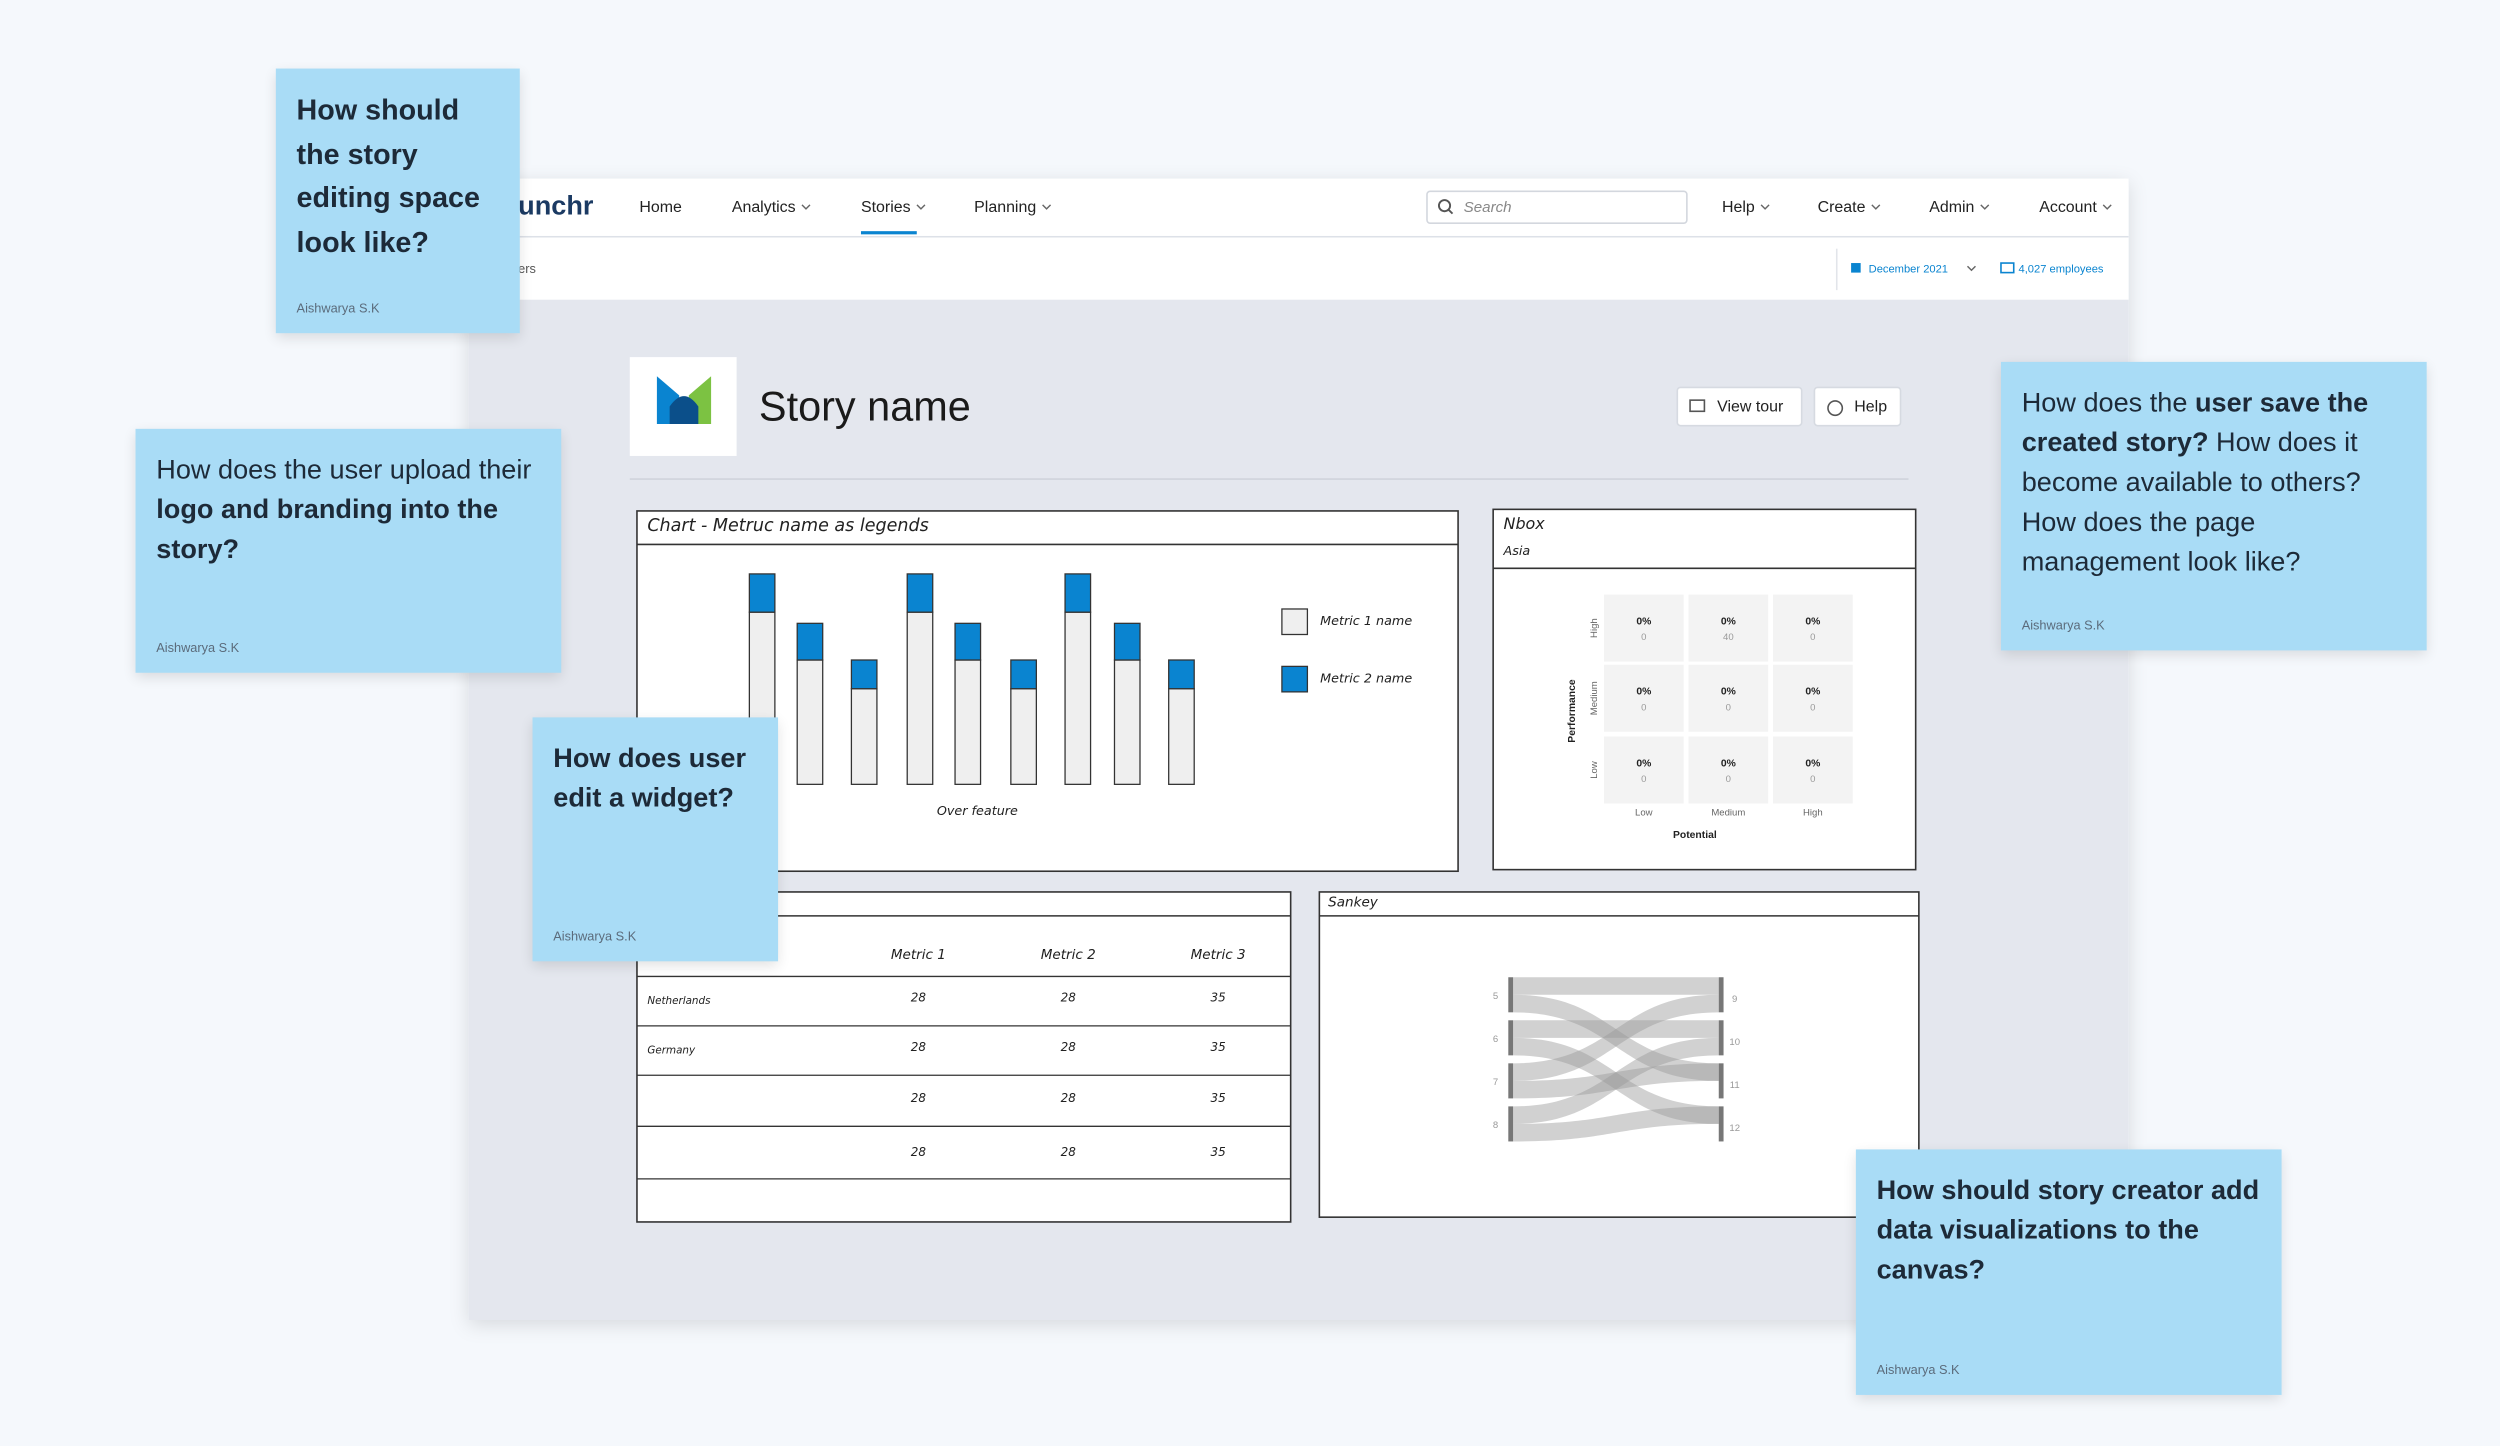 The image size is (2500, 1446). Describe the element at coordinates (1728, 637) in the screenshot. I see `cell-count: 40` at that location.